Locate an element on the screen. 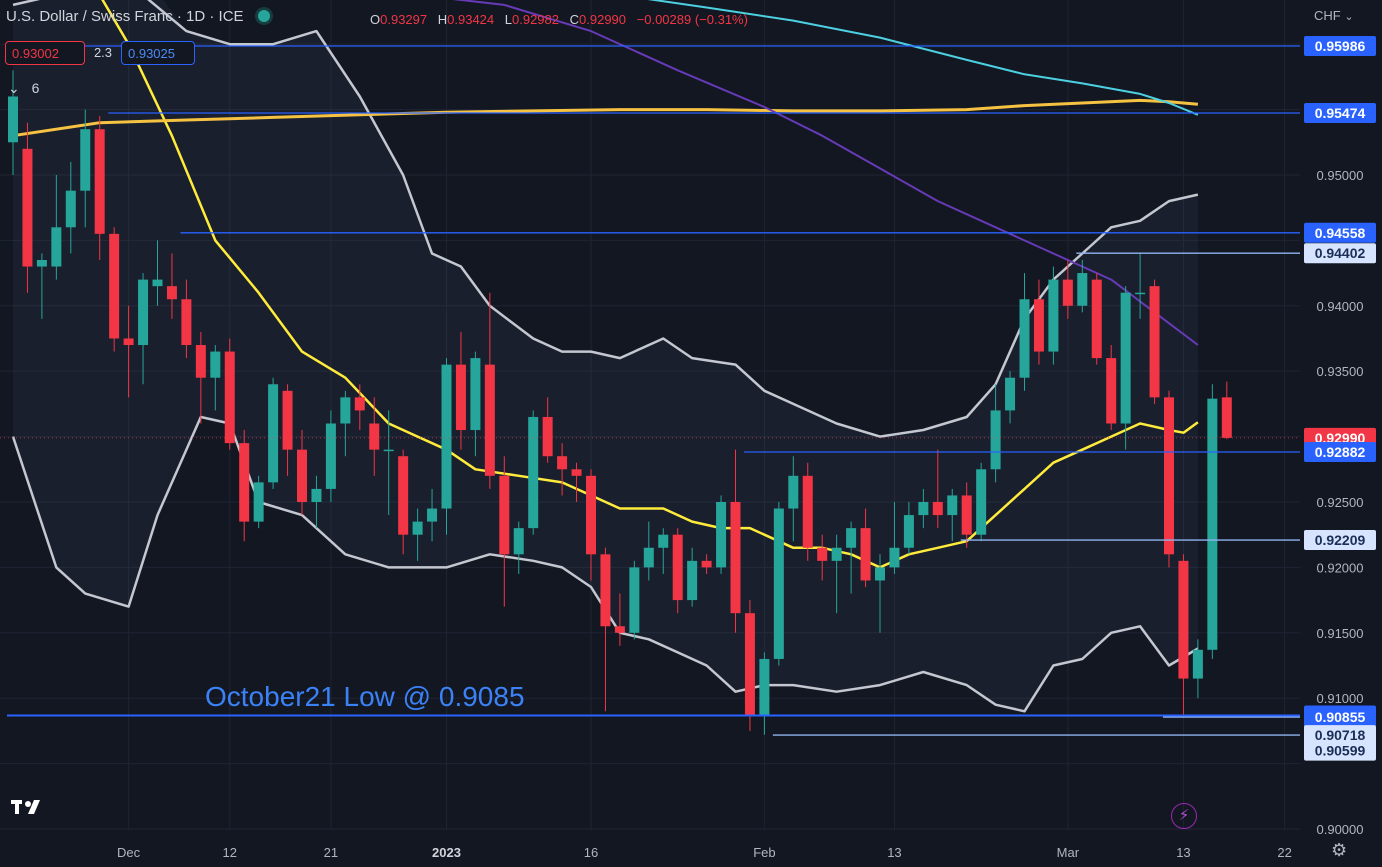  price-badge: 0.92882 is located at coordinates (1340, 452).